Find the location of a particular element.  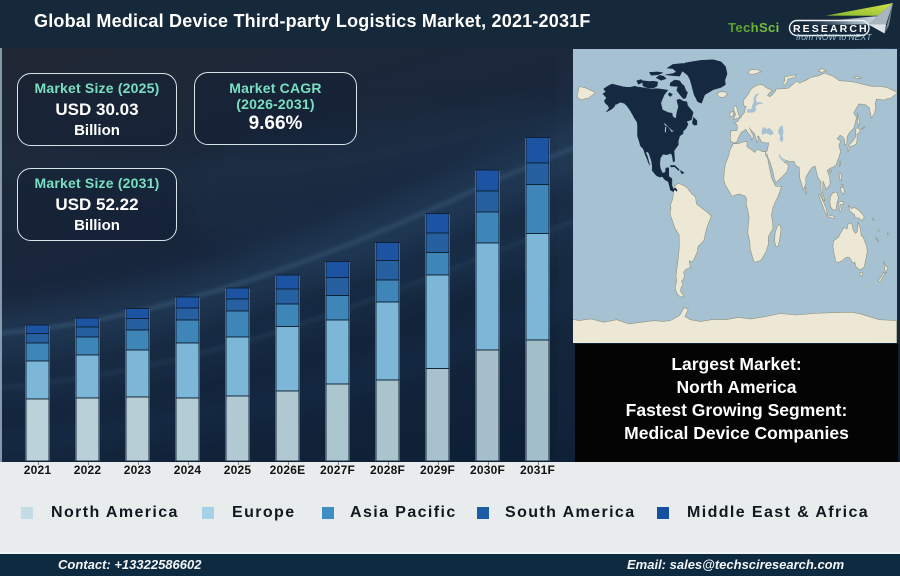

svg-text: RESEARCH is located at coordinates (831, 29).